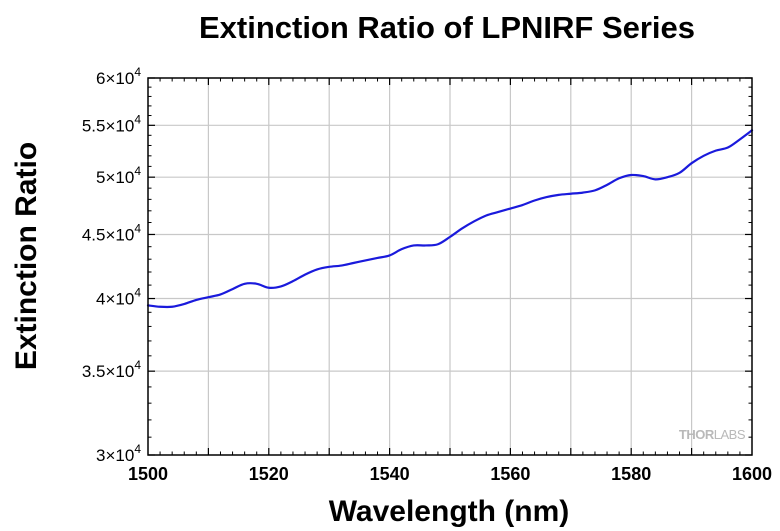 The width and height of the screenshot is (780, 531). I want to click on chart-title: Extinction Ratio of LPNIRF Series, so click(447, 27).